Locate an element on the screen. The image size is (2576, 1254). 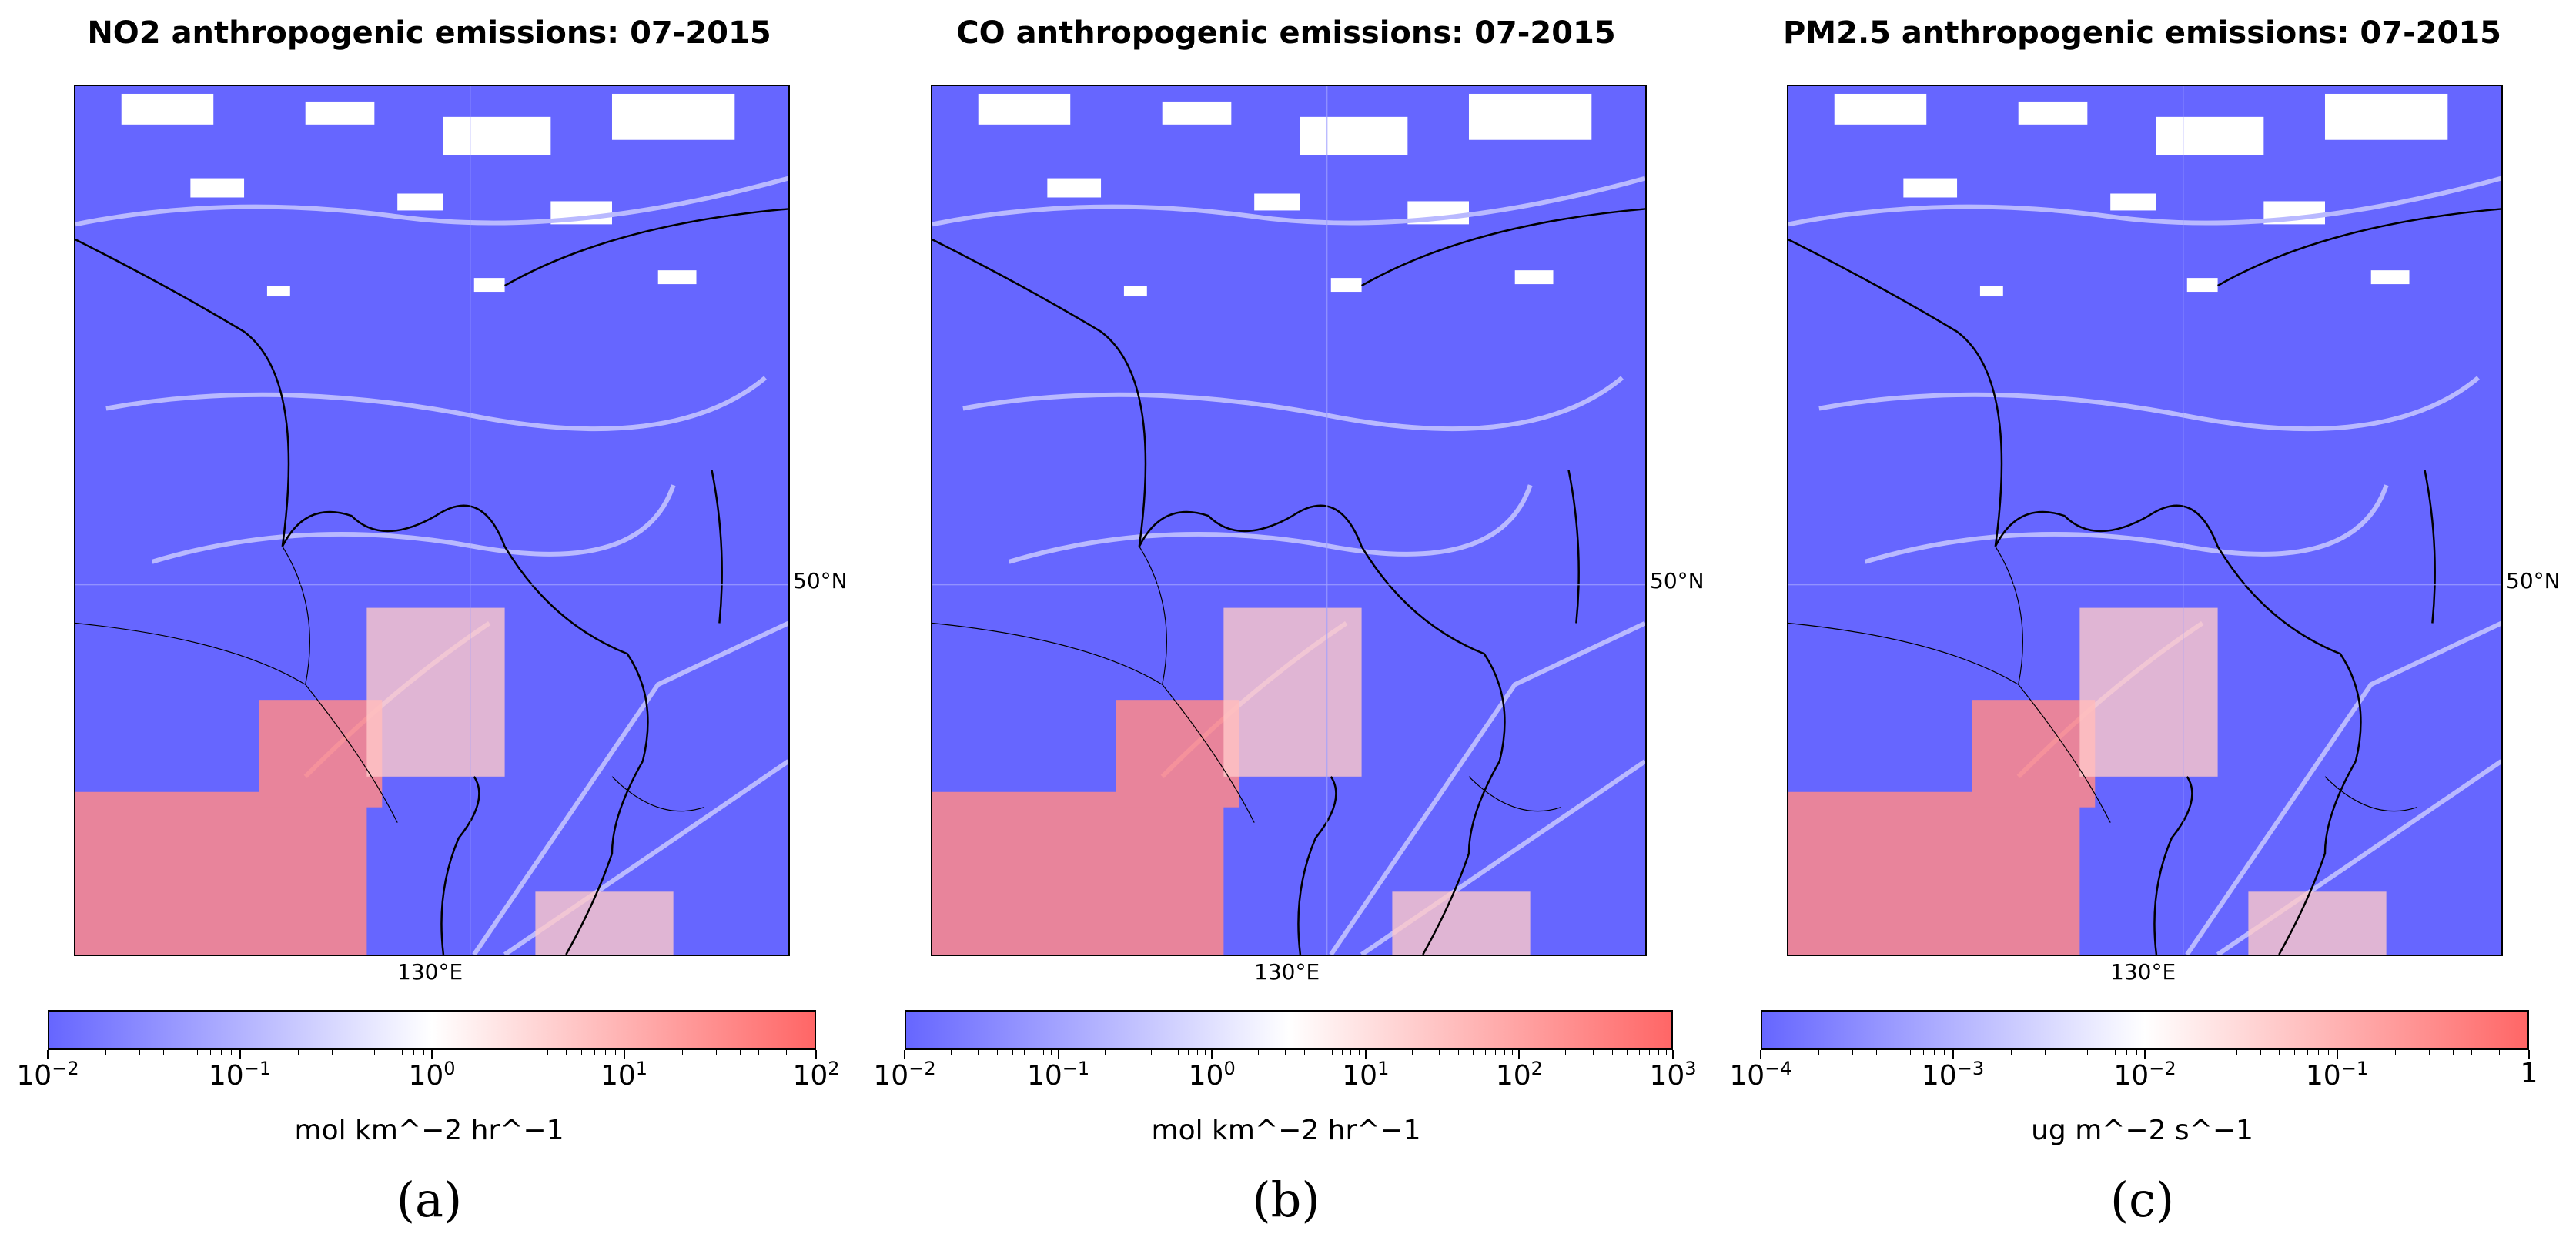
colorbar-ticks is located at coordinates (1289, 1055).